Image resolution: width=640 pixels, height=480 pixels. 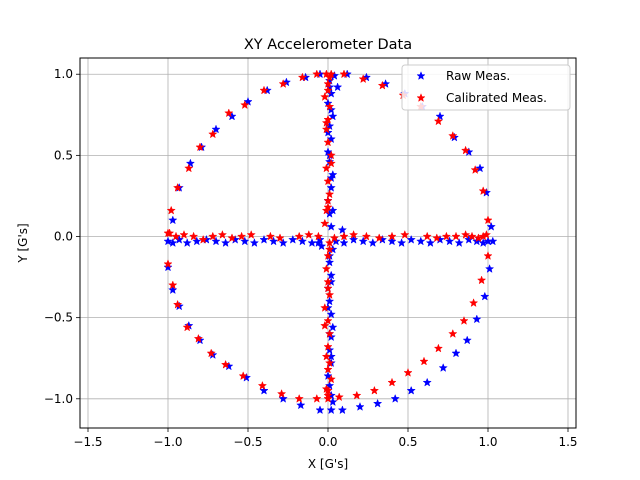 I want to click on y-tick-label: −1.0, so click(x=58, y=399).